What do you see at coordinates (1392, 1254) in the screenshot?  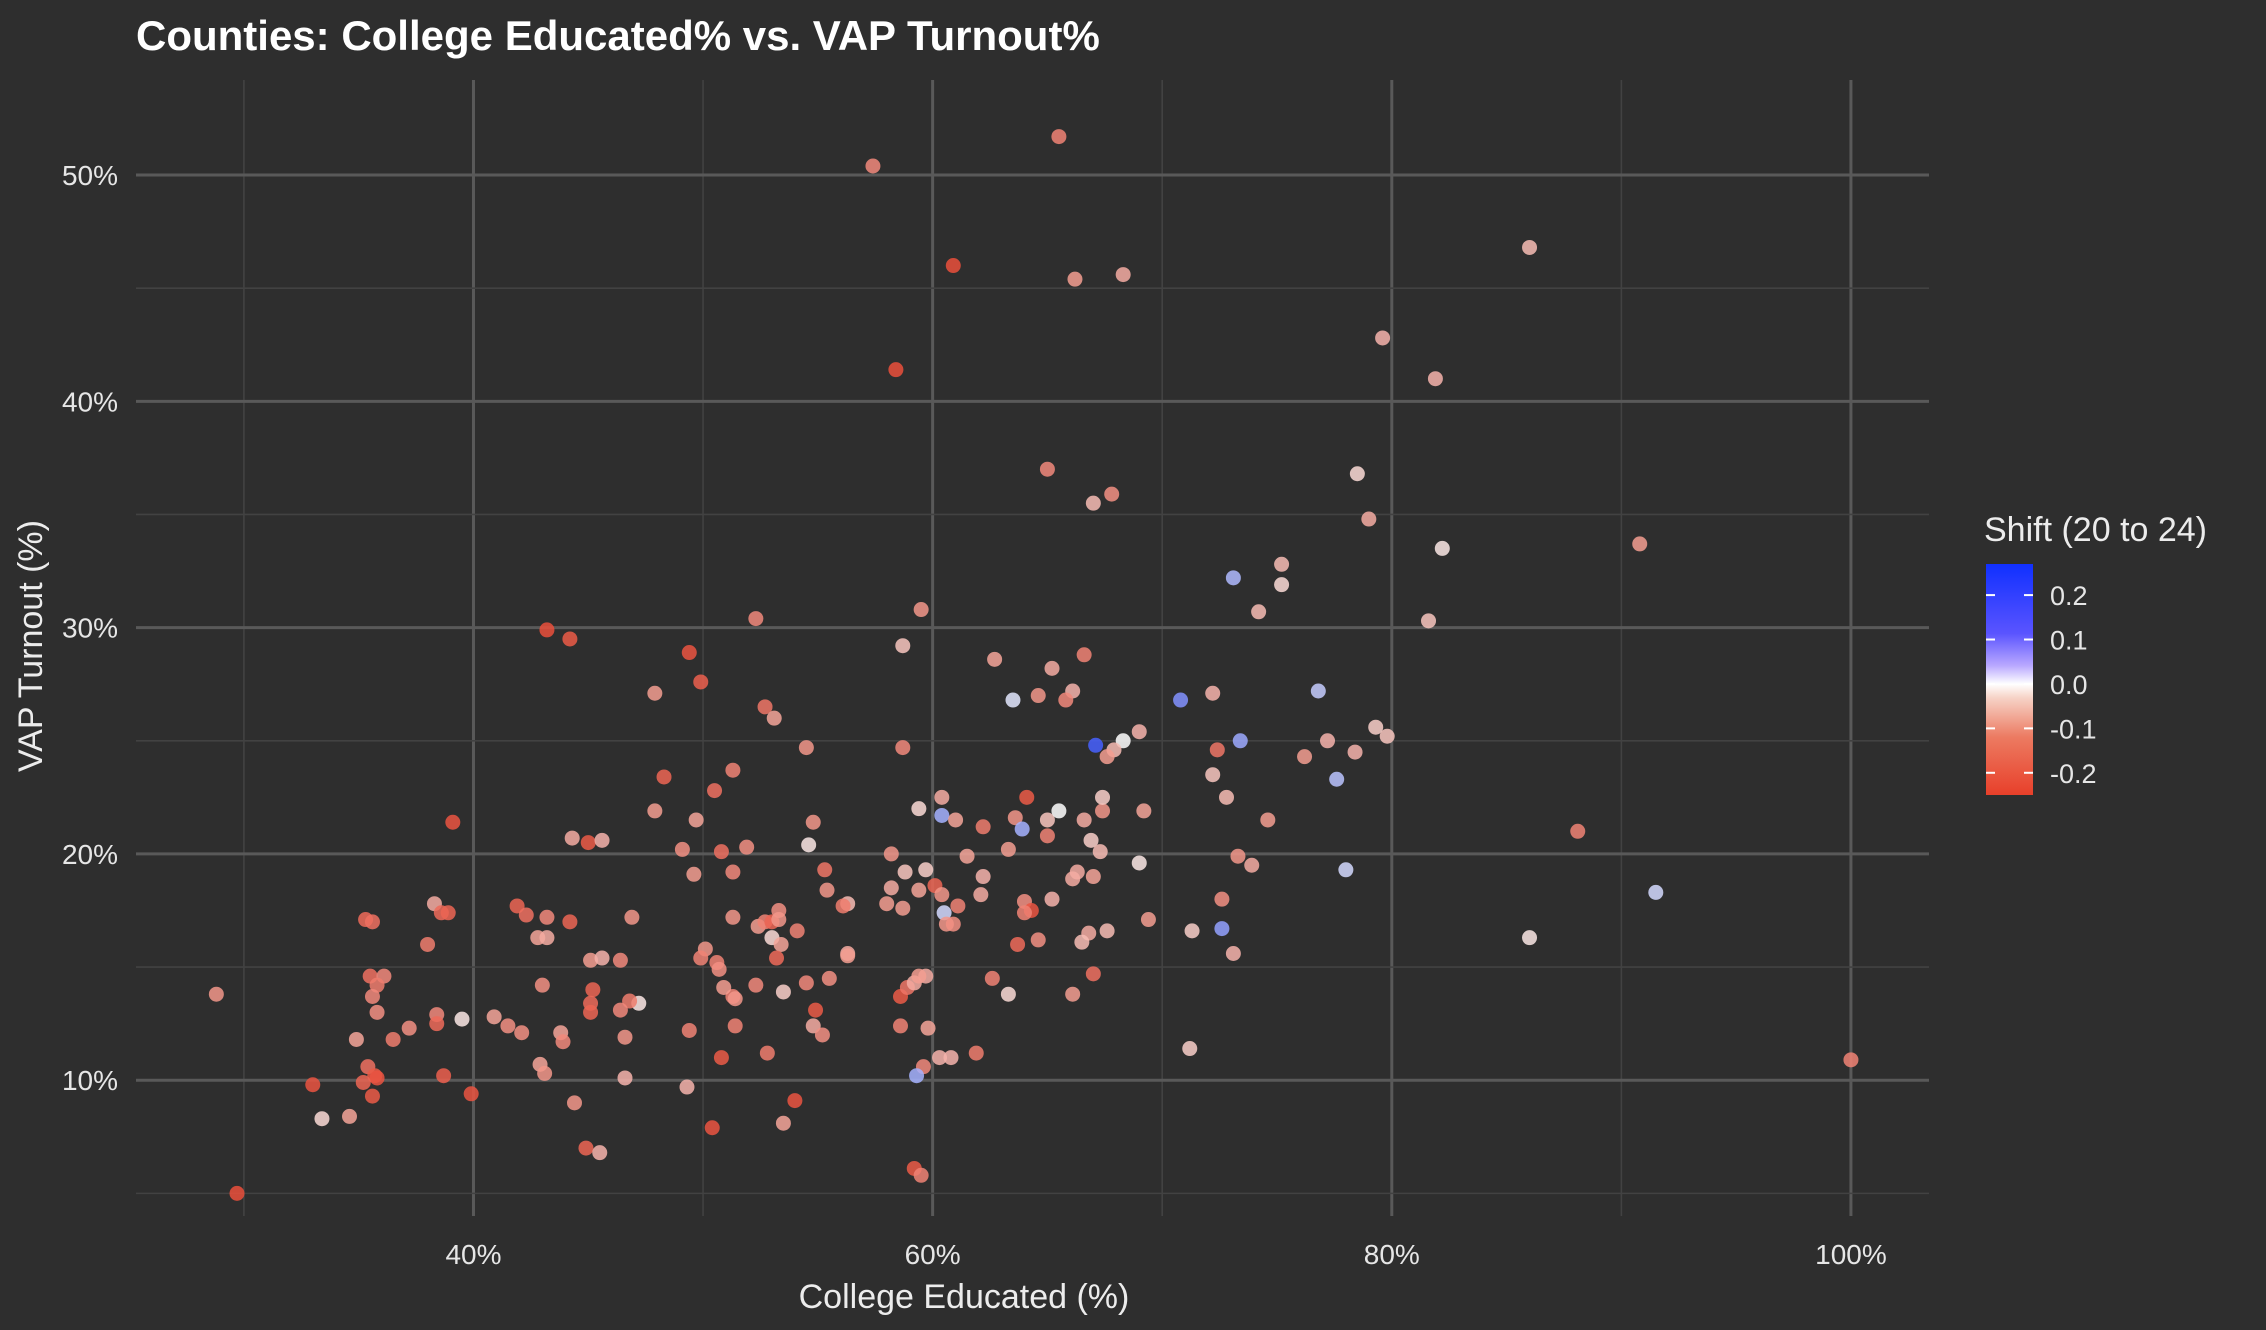 I see `x-tick-label: 80%` at bounding box center [1392, 1254].